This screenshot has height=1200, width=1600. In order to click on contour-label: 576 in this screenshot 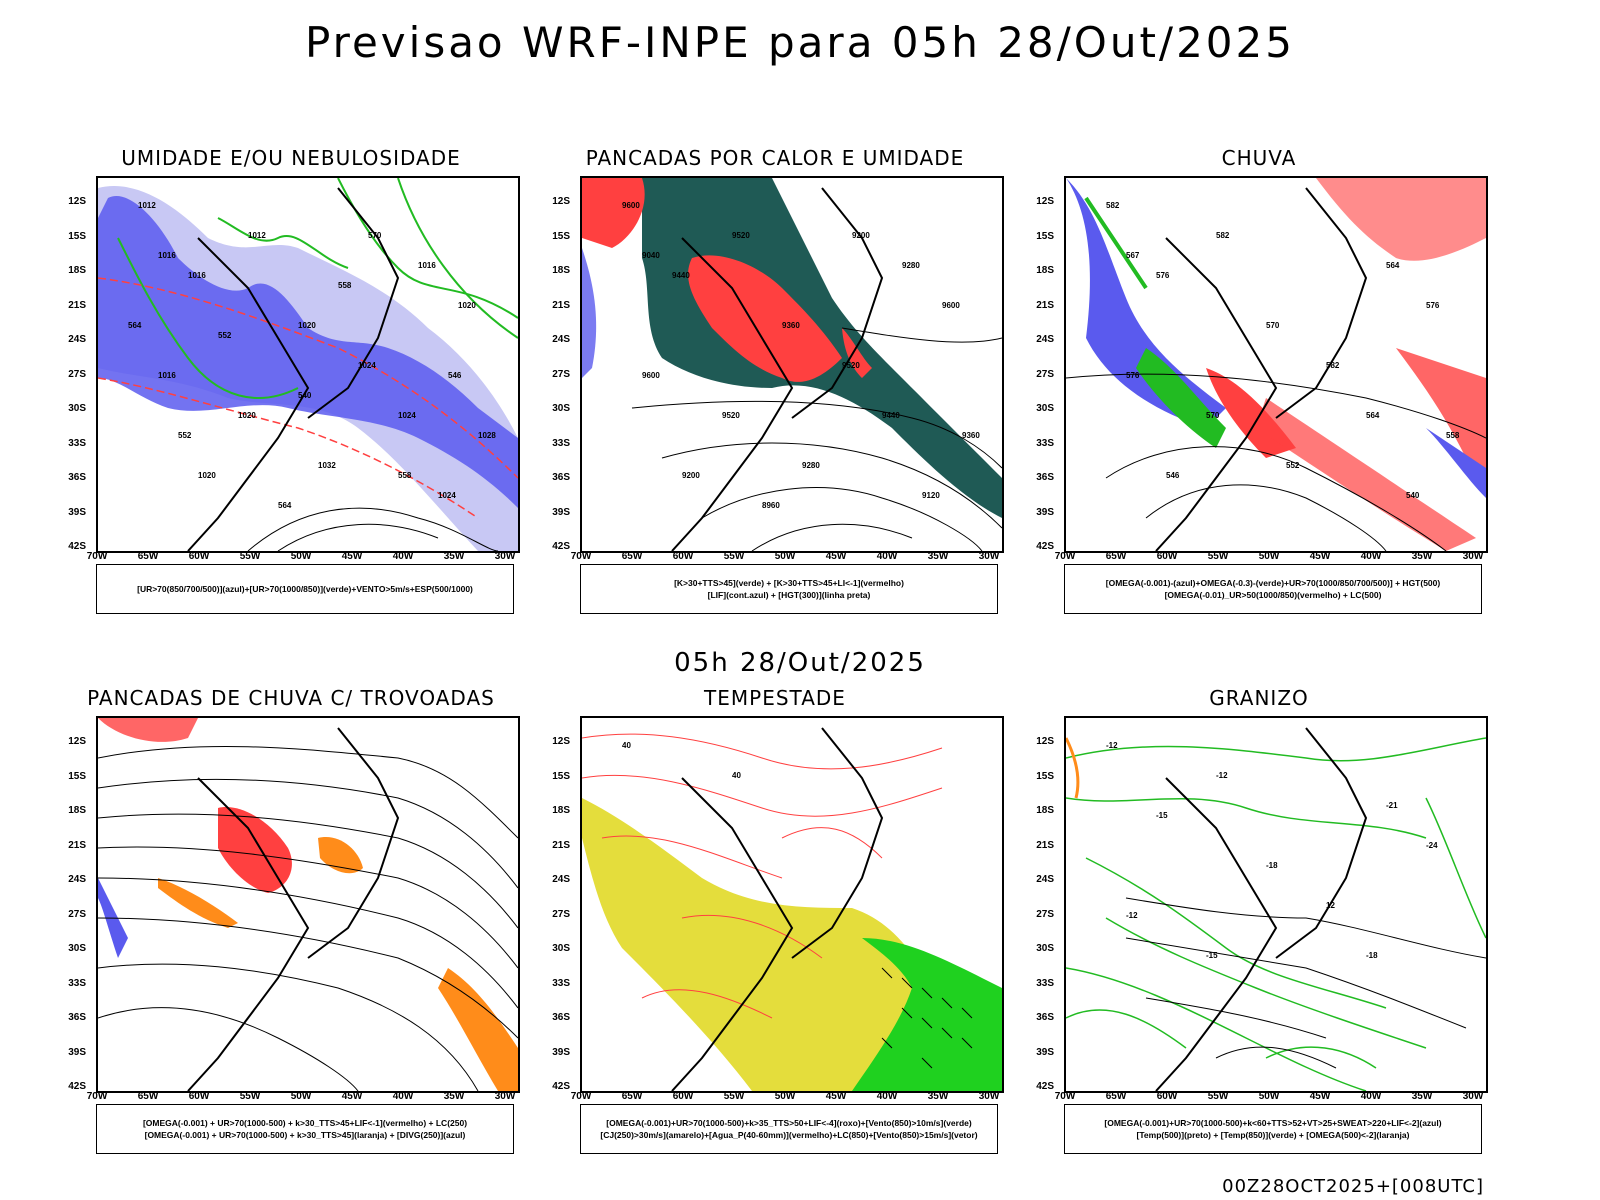, I will do `click(1163, 275)`.